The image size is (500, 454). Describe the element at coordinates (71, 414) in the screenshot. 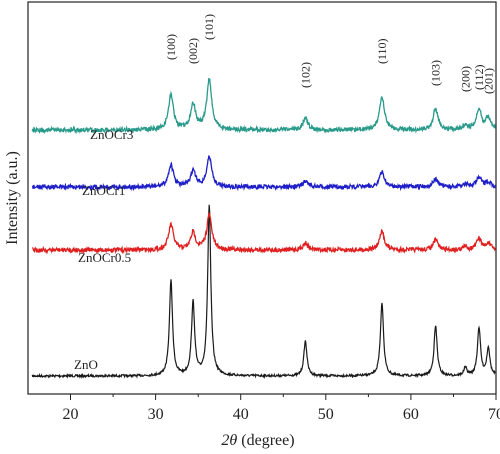

I see `x-tick-label-20: 20` at that location.